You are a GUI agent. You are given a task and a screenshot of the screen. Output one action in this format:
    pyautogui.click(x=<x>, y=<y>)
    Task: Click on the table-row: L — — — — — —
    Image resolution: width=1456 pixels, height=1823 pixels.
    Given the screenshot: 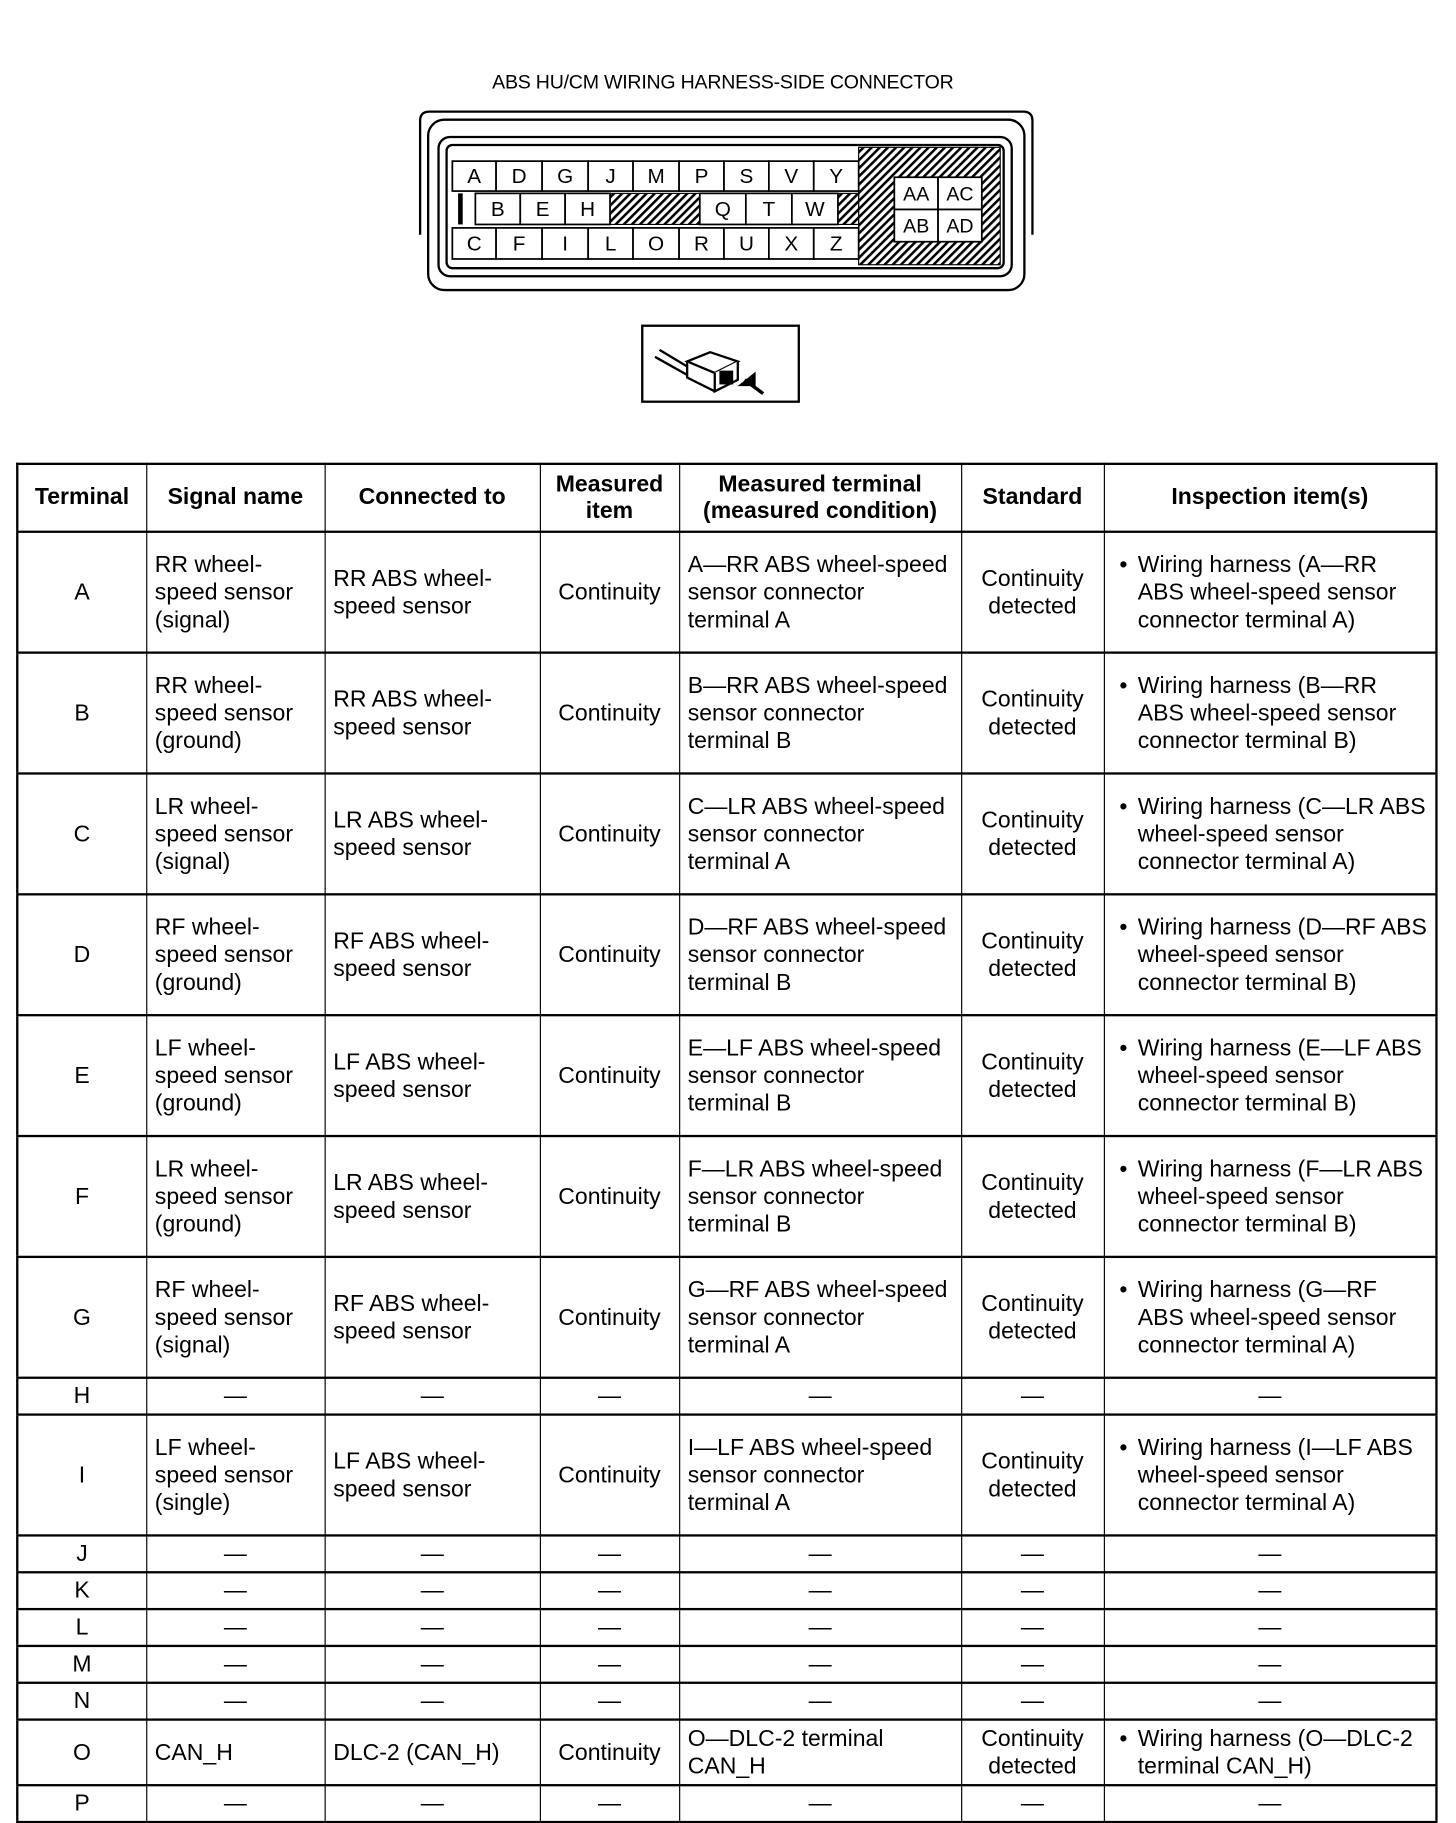 What is the action you would take?
    pyautogui.click(x=727, y=1627)
    